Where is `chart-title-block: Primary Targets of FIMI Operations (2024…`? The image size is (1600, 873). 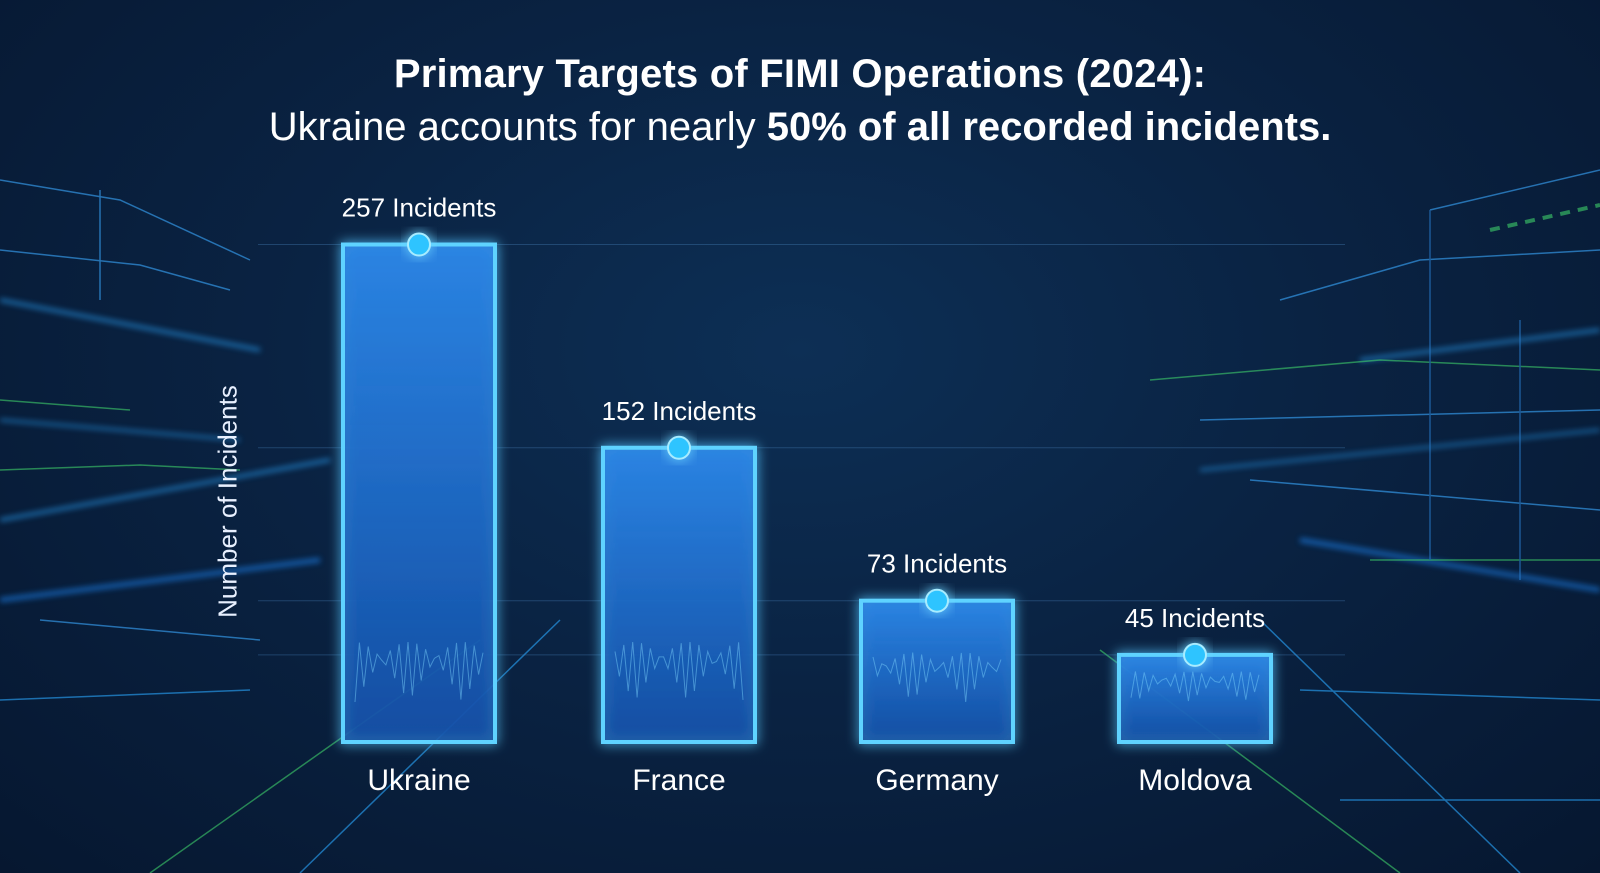 chart-title-block: Primary Targets of FIMI Operations (2024… is located at coordinates (800, 101).